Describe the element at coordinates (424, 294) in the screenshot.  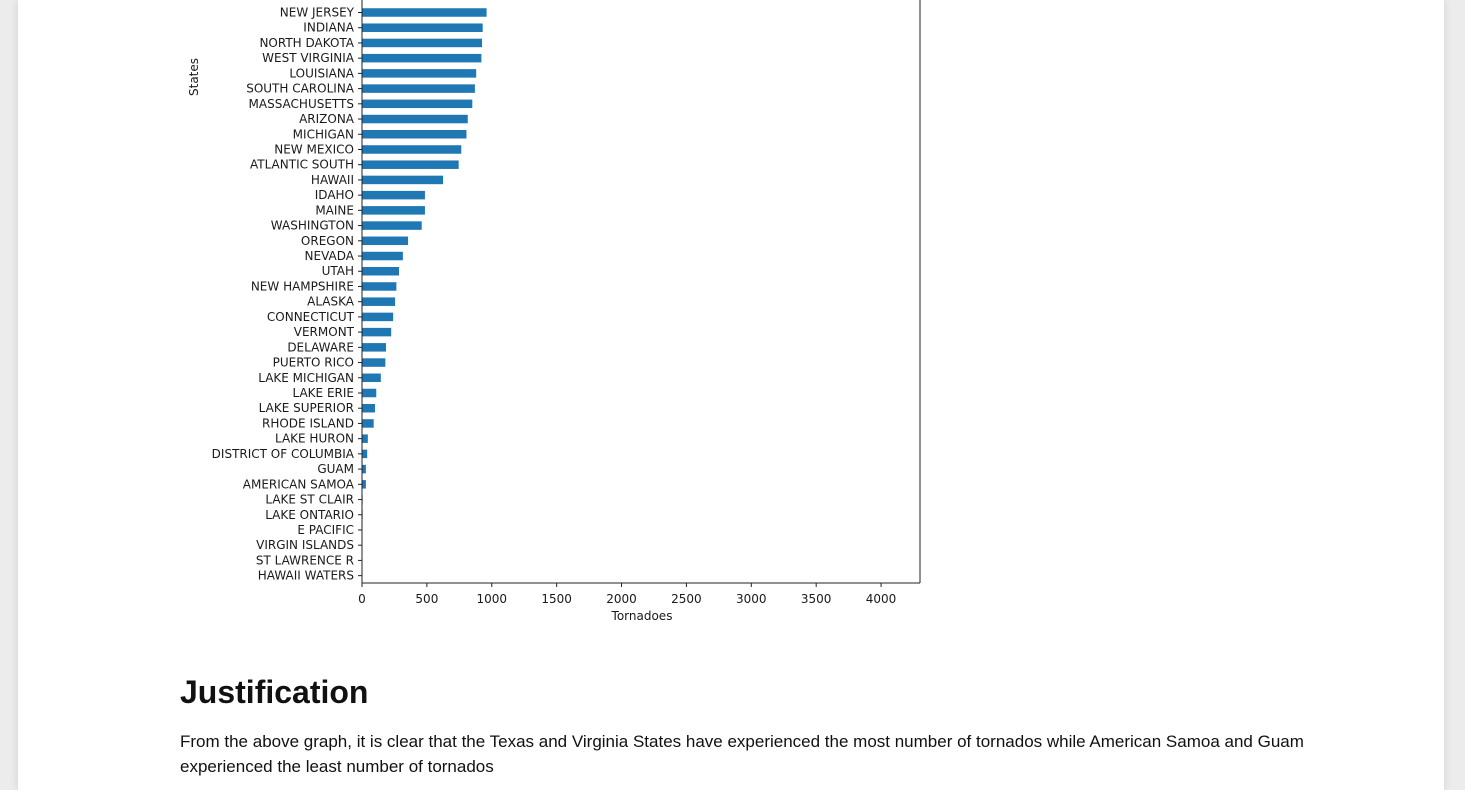
I see `bars-layer` at that location.